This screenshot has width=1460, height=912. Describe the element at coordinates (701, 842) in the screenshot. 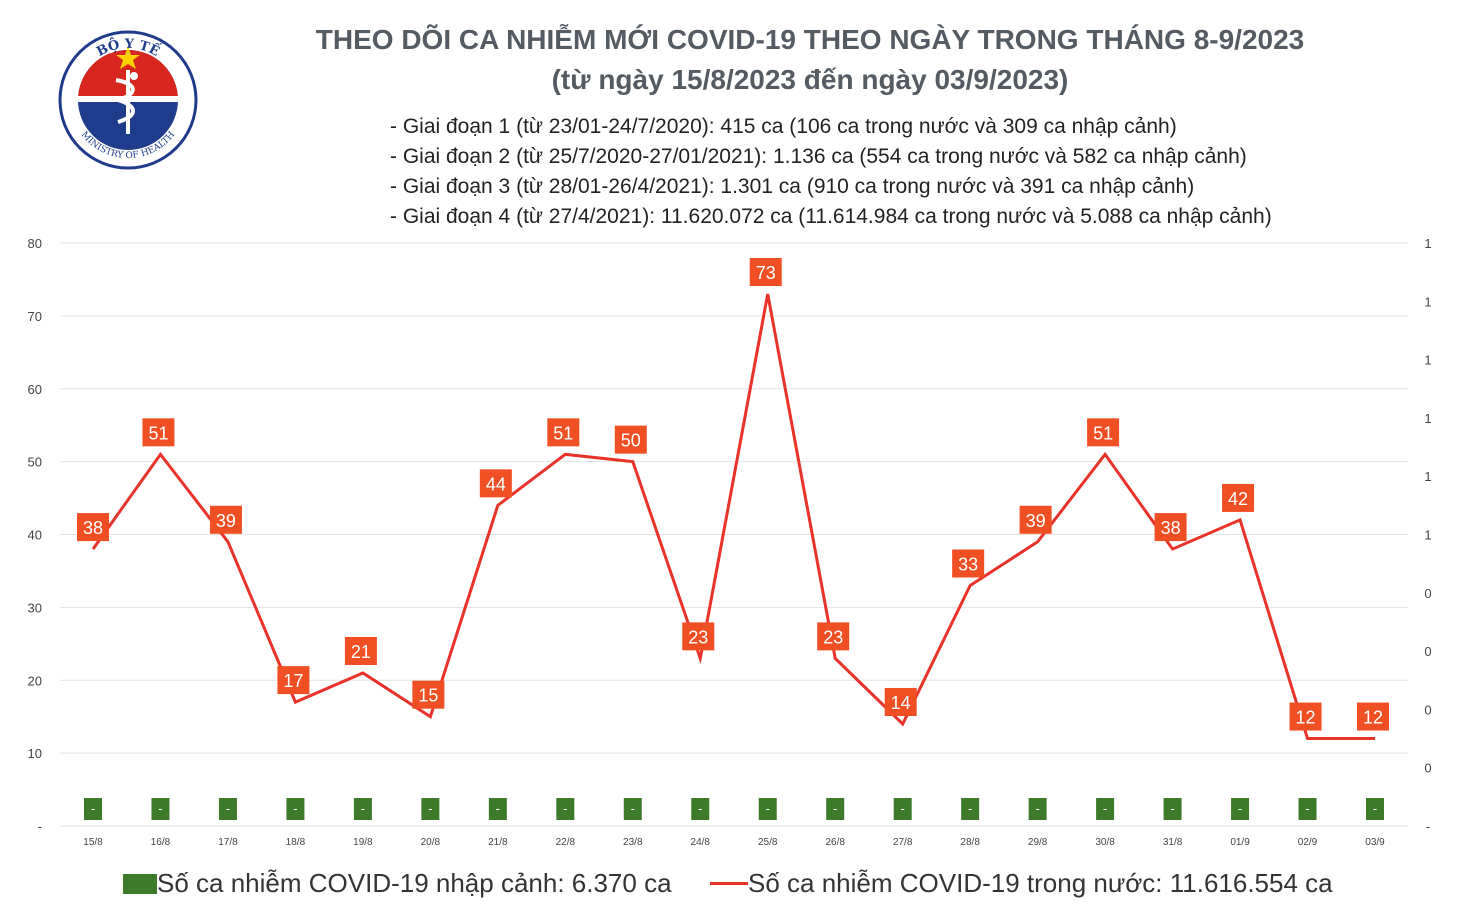

I see `x-tick-label: 24/8` at that location.